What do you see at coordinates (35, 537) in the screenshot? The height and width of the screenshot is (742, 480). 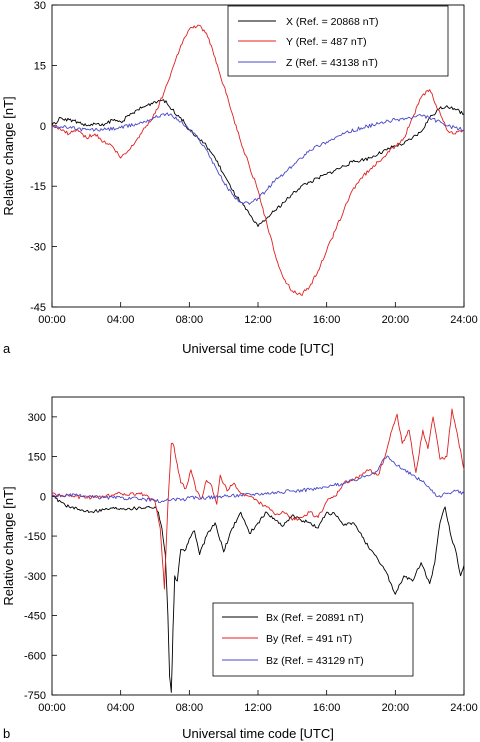 I see `y-tick-label: -150` at bounding box center [35, 537].